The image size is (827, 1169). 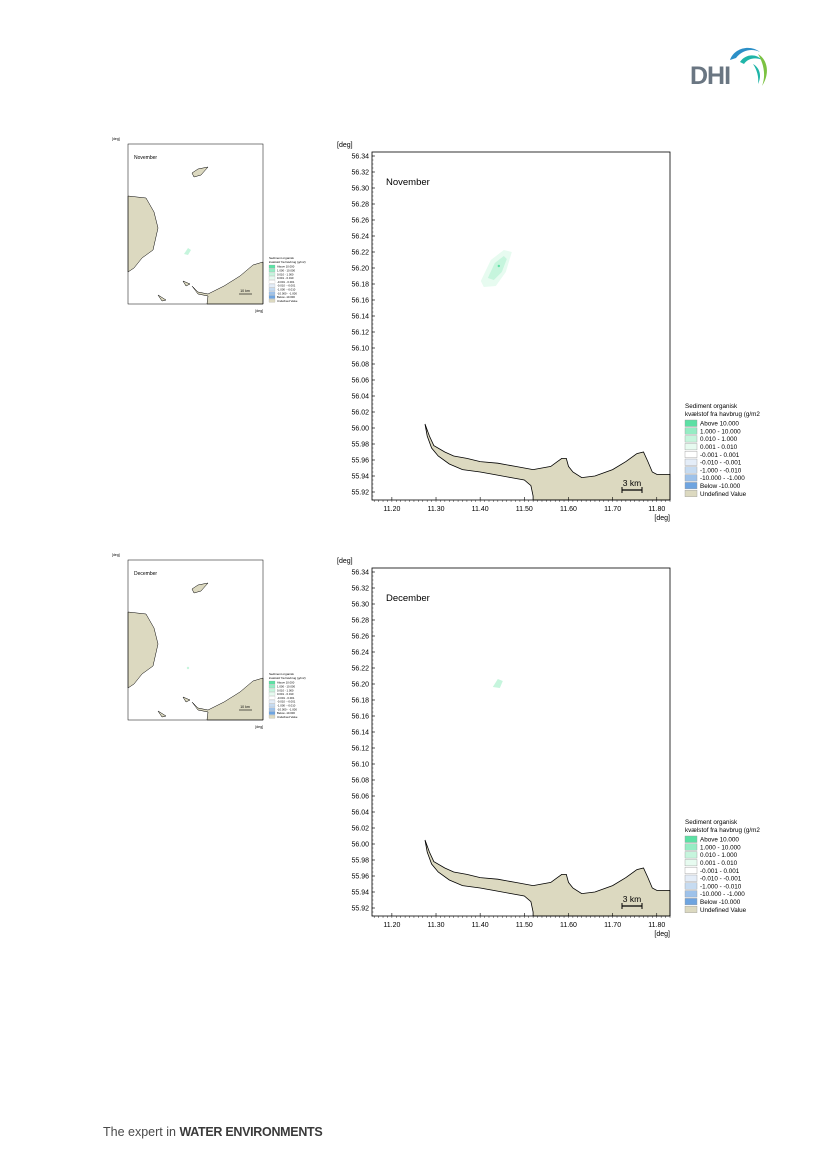 What do you see at coordinates (200, 172) in the screenshot?
I see `island-north` at bounding box center [200, 172].